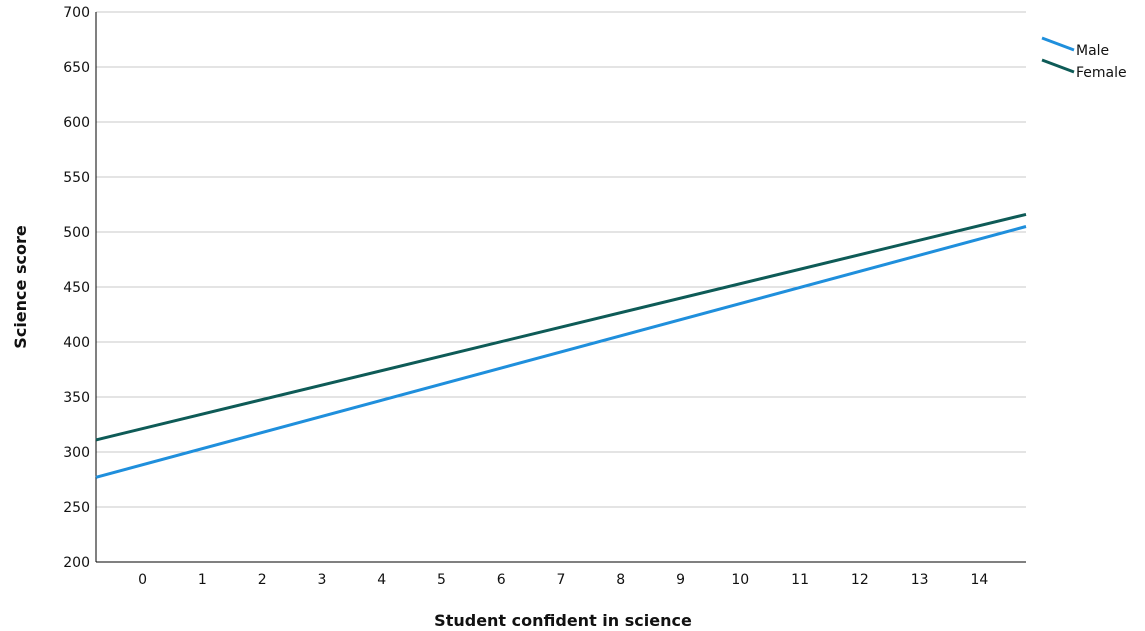 Image resolution: width=1145 pixels, height=631 pixels. I want to click on x-tick-label-11: 11, so click(800, 580).